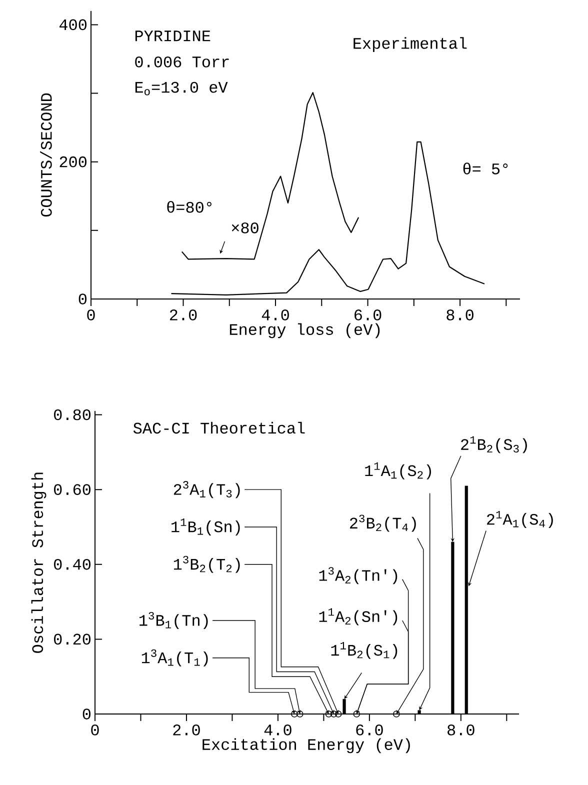 This screenshot has height=785, width=588. What do you see at coordinates (174, 621) in the screenshot?
I see `annotation: 1$^{3}$B$_{1}$(Tn)` at bounding box center [174, 621].